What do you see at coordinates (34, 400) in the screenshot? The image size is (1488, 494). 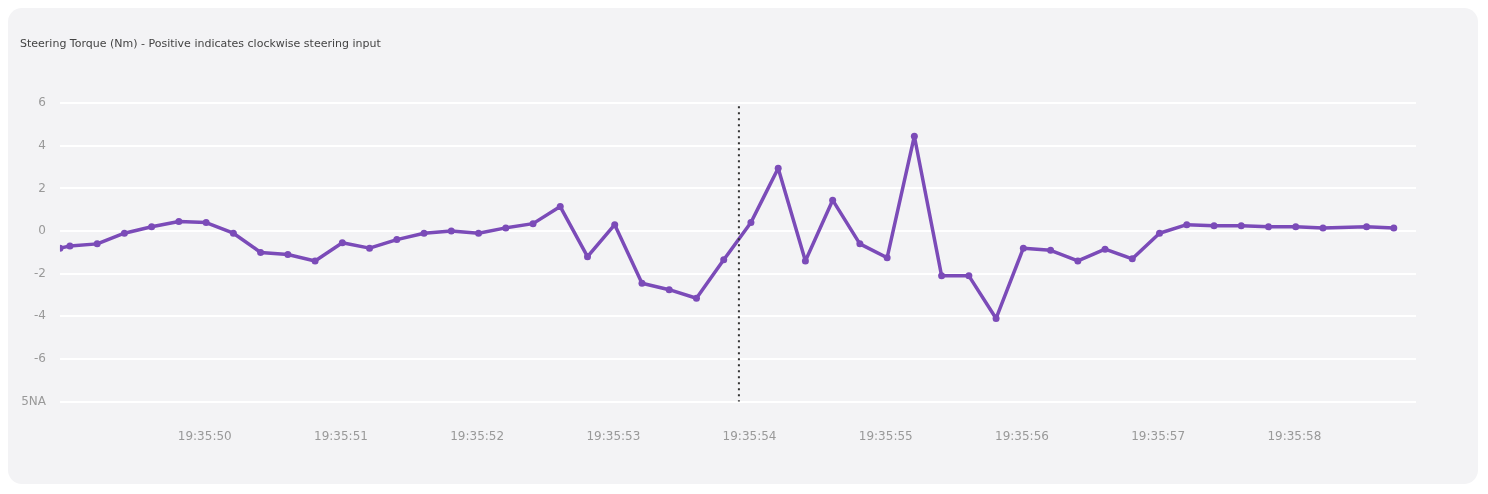 I see `text: 5NA` at bounding box center [34, 400].